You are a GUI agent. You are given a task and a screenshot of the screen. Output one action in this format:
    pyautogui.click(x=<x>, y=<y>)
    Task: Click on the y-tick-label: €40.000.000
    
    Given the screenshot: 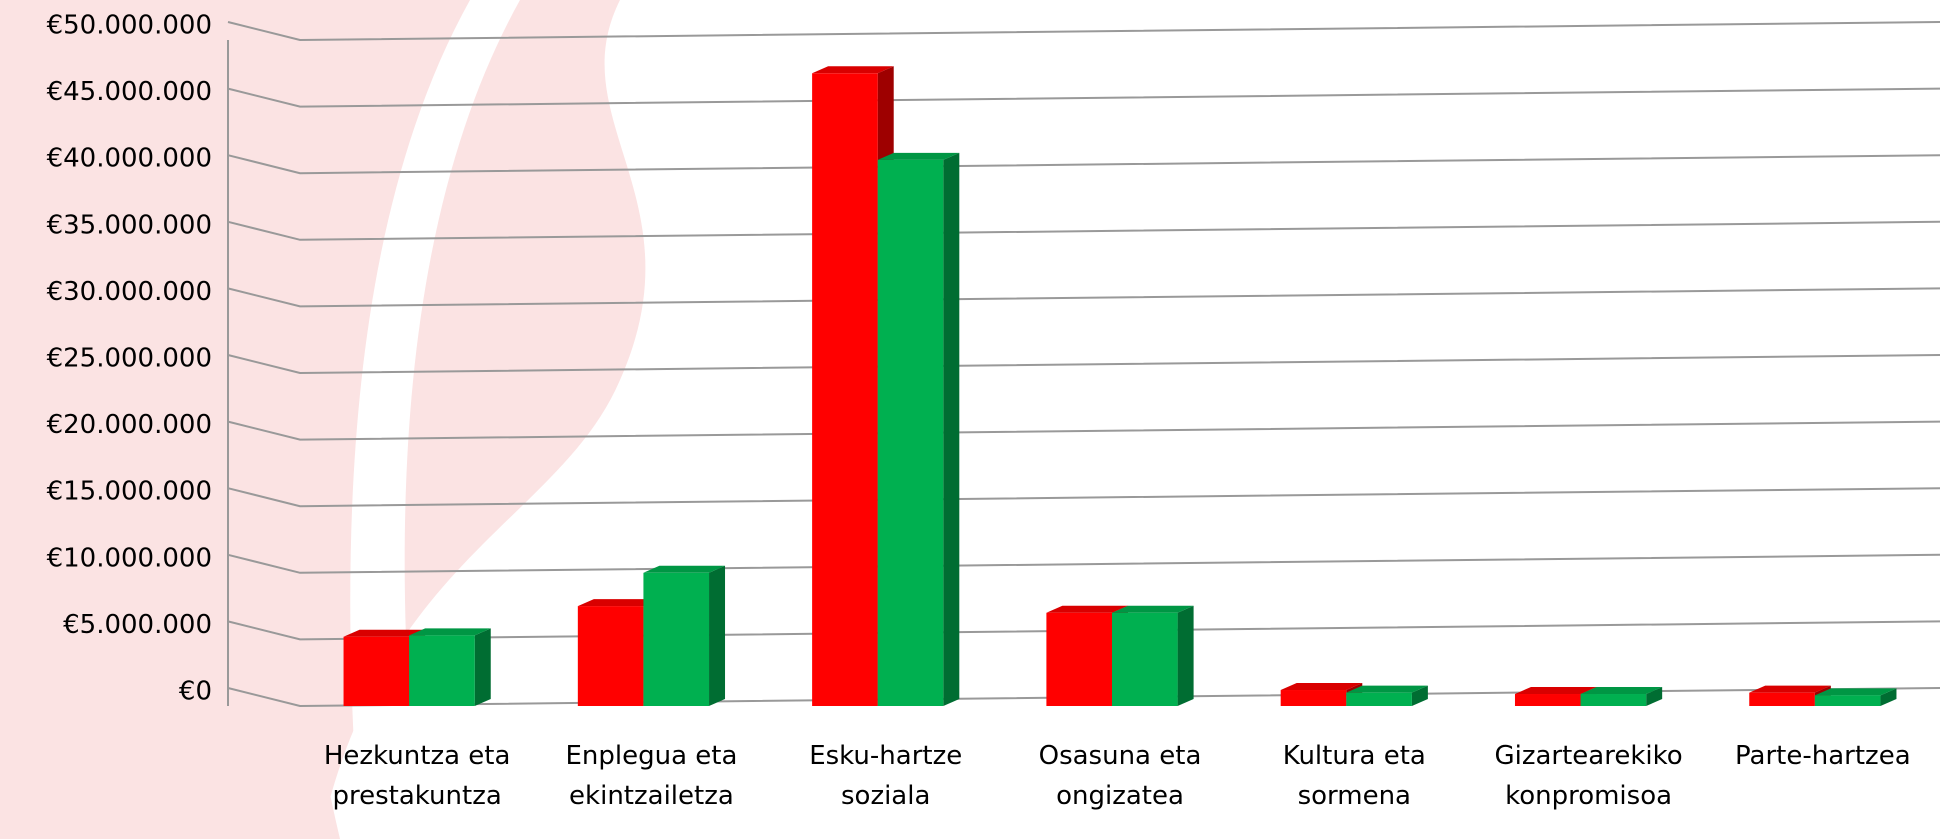 What is the action you would take?
    pyautogui.click(x=129, y=159)
    